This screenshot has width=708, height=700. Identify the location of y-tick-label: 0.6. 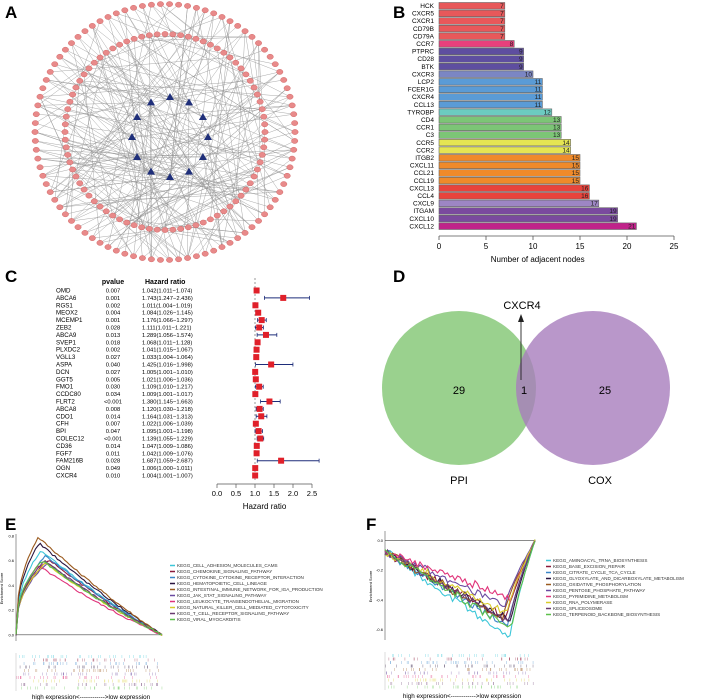
(11, 560).